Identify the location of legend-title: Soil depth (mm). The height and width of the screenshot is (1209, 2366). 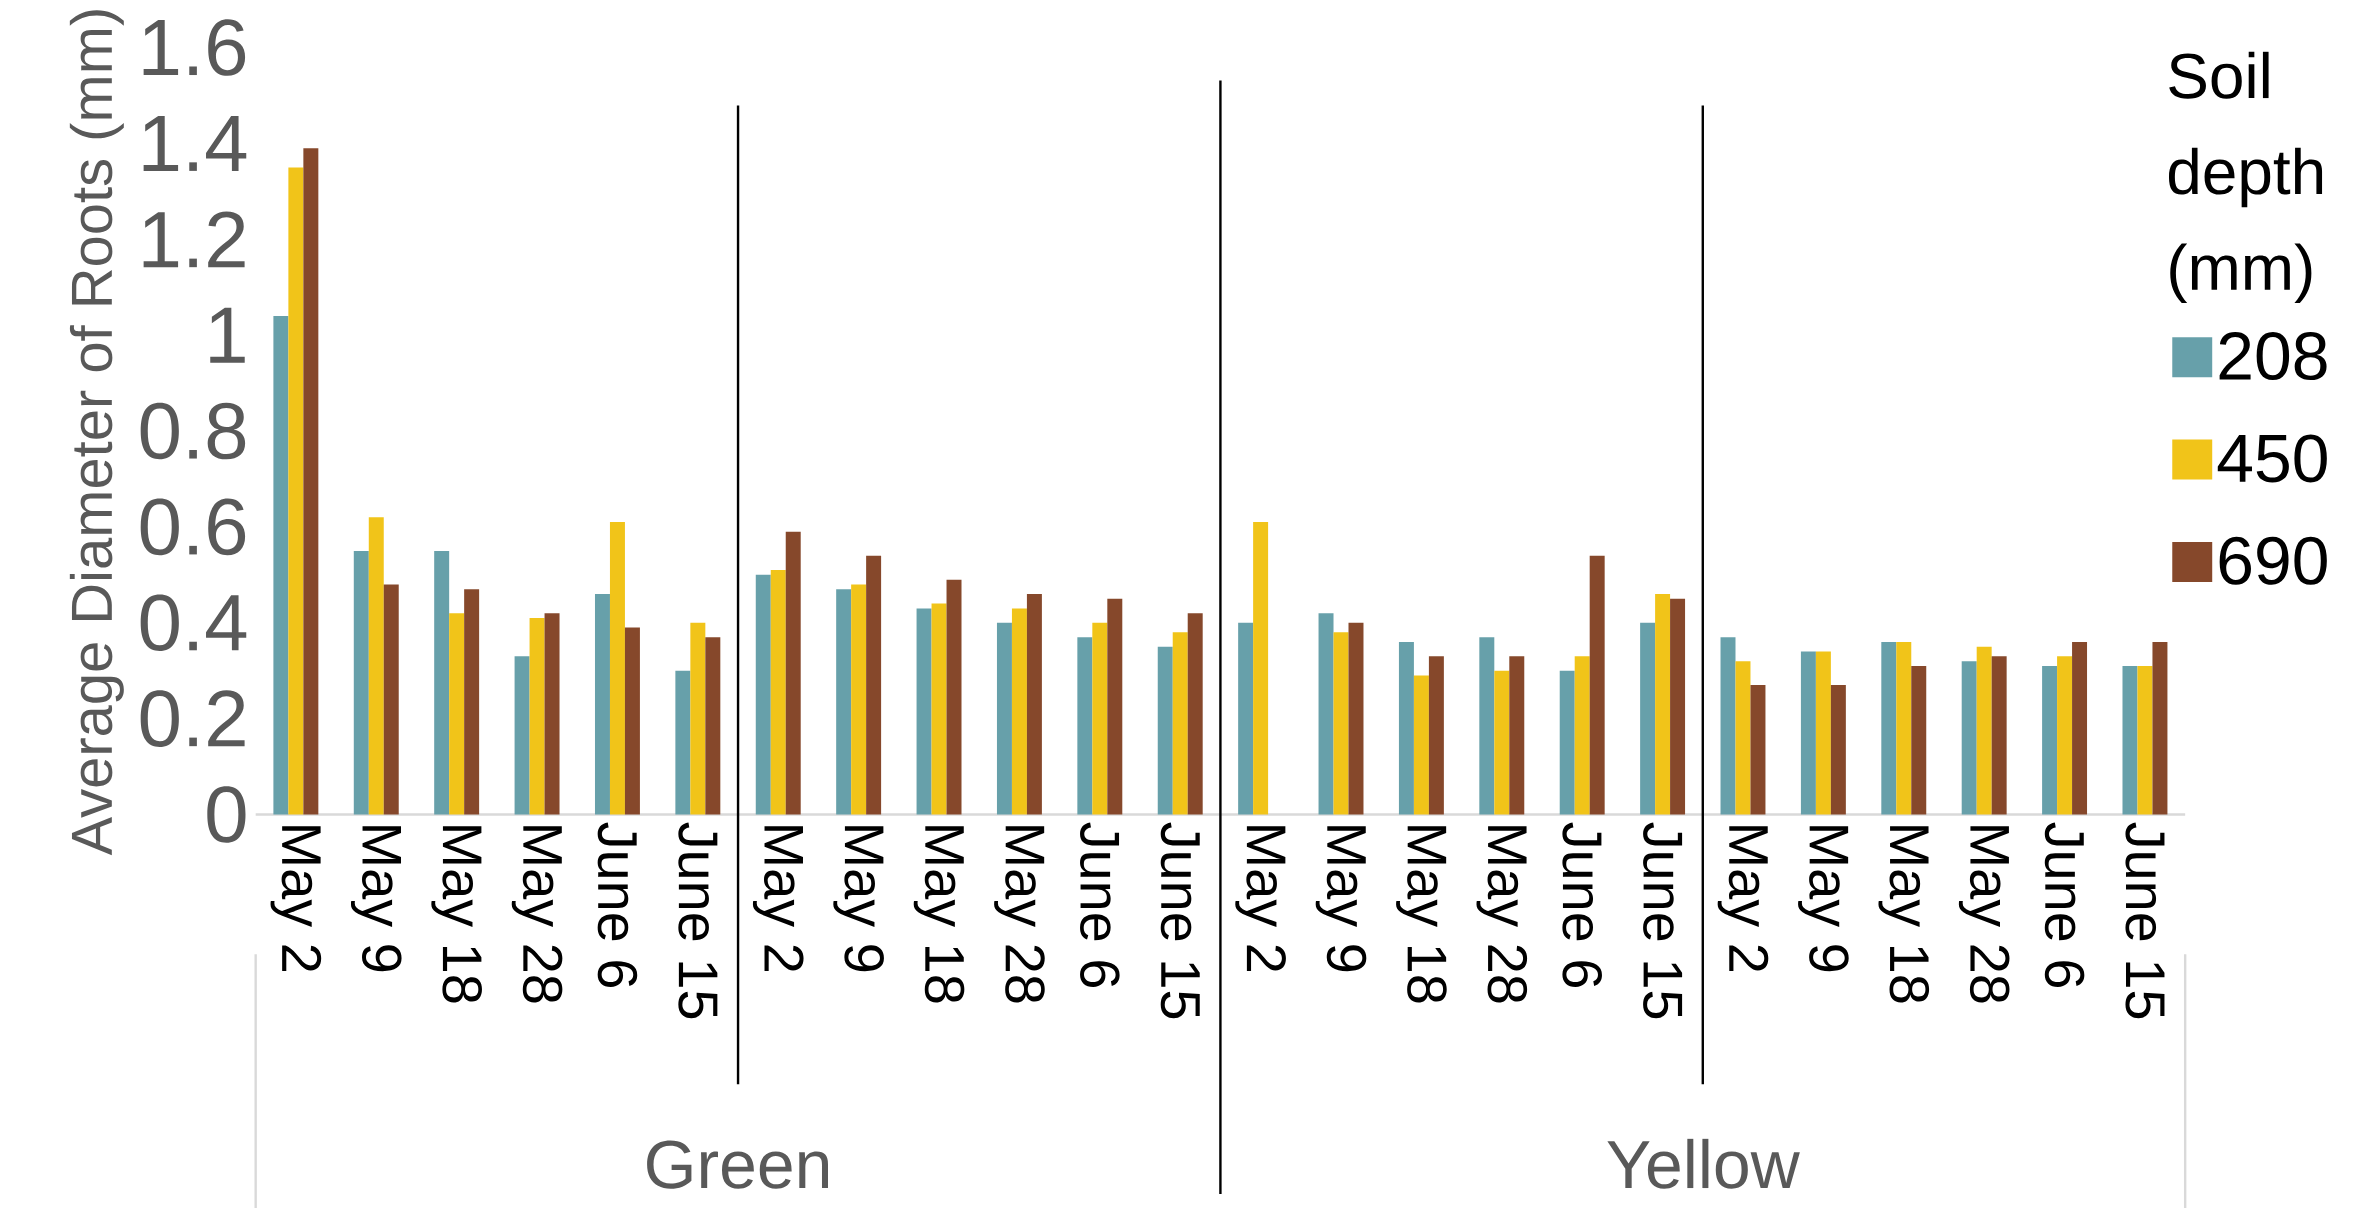
(2245, 177).